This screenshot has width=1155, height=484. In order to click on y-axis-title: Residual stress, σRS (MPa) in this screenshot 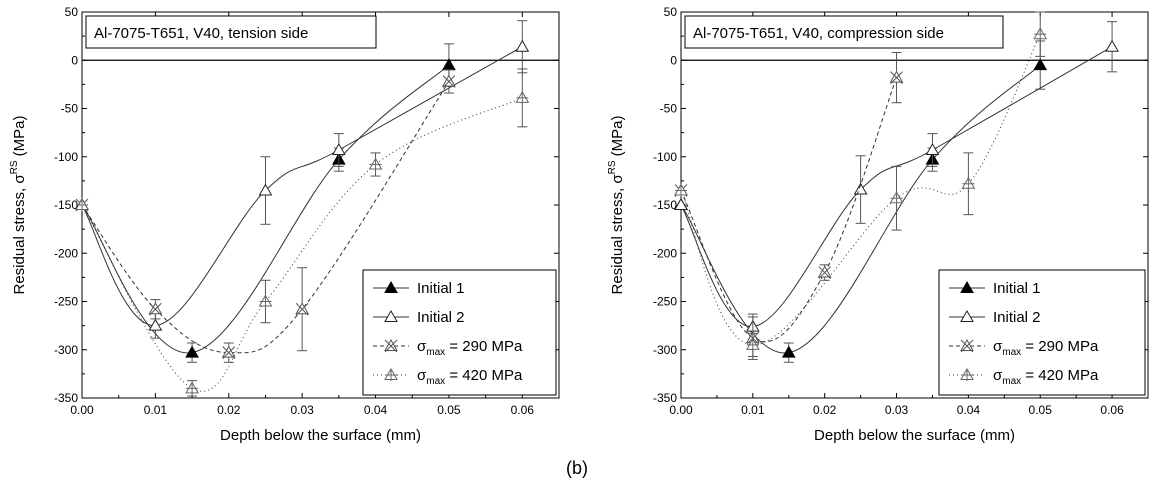, I will do `click(616, 204)`.